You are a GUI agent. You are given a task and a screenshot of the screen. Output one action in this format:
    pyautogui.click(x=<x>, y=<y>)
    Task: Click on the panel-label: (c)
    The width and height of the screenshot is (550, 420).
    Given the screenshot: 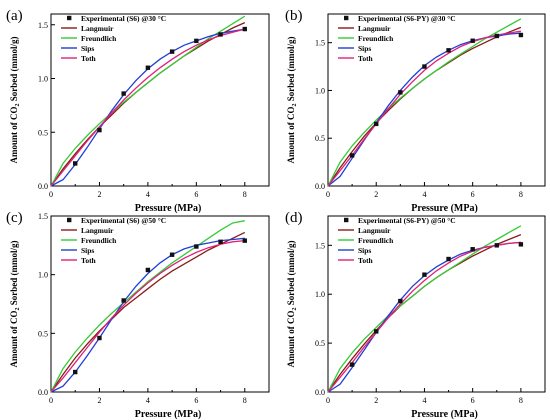 What is the action you would take?
    pyautogui.click(x=14, y=218)
    